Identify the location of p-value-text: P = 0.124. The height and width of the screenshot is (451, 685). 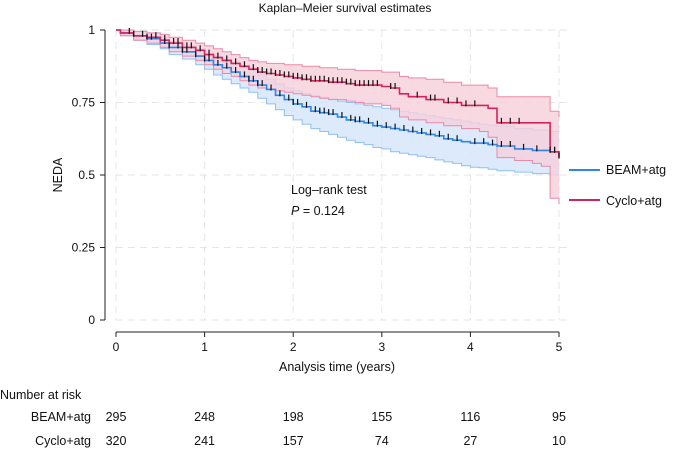
(318, 211).